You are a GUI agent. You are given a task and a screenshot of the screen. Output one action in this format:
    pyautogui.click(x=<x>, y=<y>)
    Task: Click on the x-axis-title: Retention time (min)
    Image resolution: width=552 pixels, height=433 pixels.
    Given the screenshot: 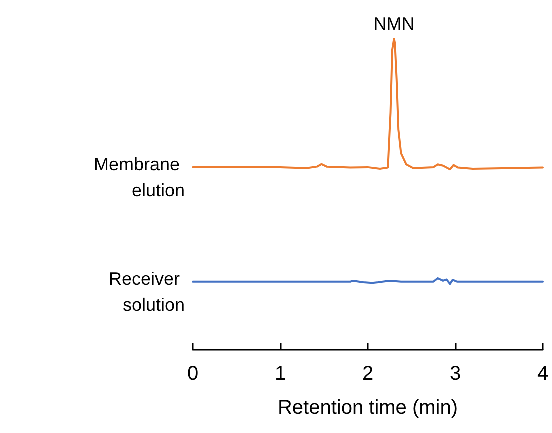 What is the action you would take?
    pyautogui.click(x=368, y=408)
    